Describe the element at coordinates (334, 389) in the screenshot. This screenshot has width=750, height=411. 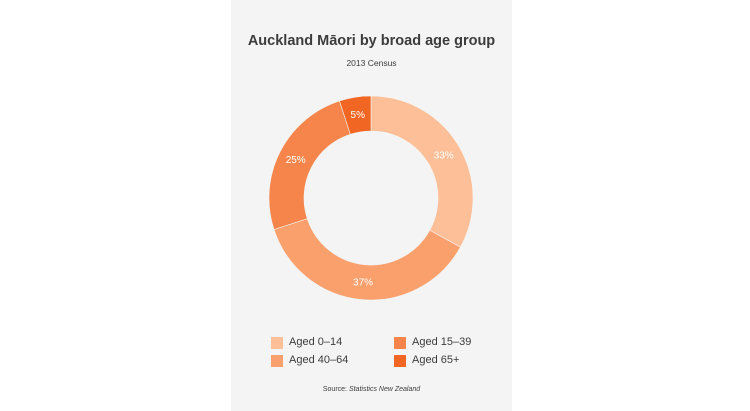
I see `source-prefix: Source:` at that location.